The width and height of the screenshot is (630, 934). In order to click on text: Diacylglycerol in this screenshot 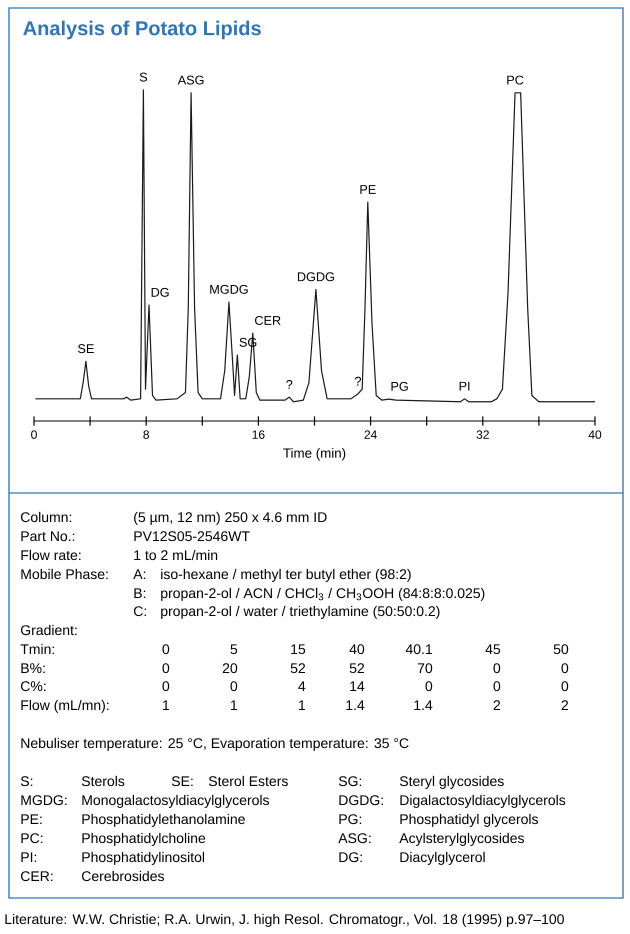, I will do `click(442, 858)`.